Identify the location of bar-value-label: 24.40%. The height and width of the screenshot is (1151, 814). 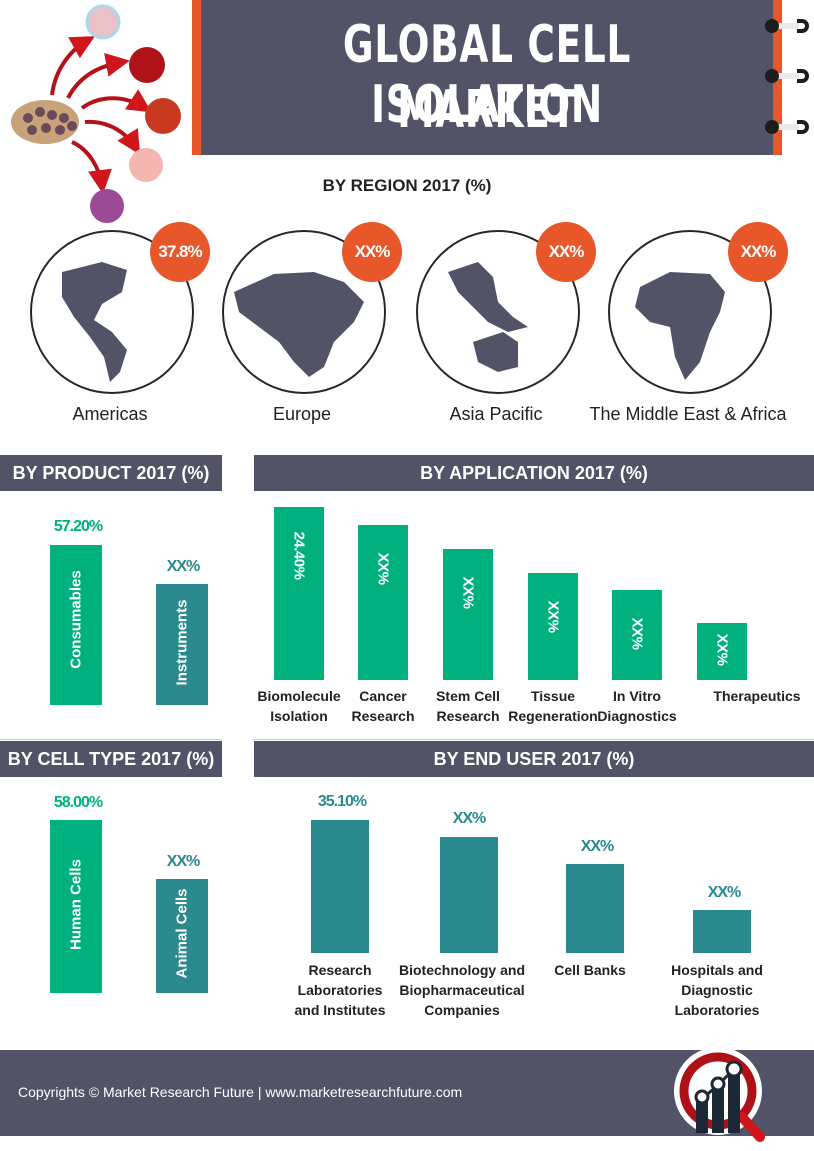
(299, 555).